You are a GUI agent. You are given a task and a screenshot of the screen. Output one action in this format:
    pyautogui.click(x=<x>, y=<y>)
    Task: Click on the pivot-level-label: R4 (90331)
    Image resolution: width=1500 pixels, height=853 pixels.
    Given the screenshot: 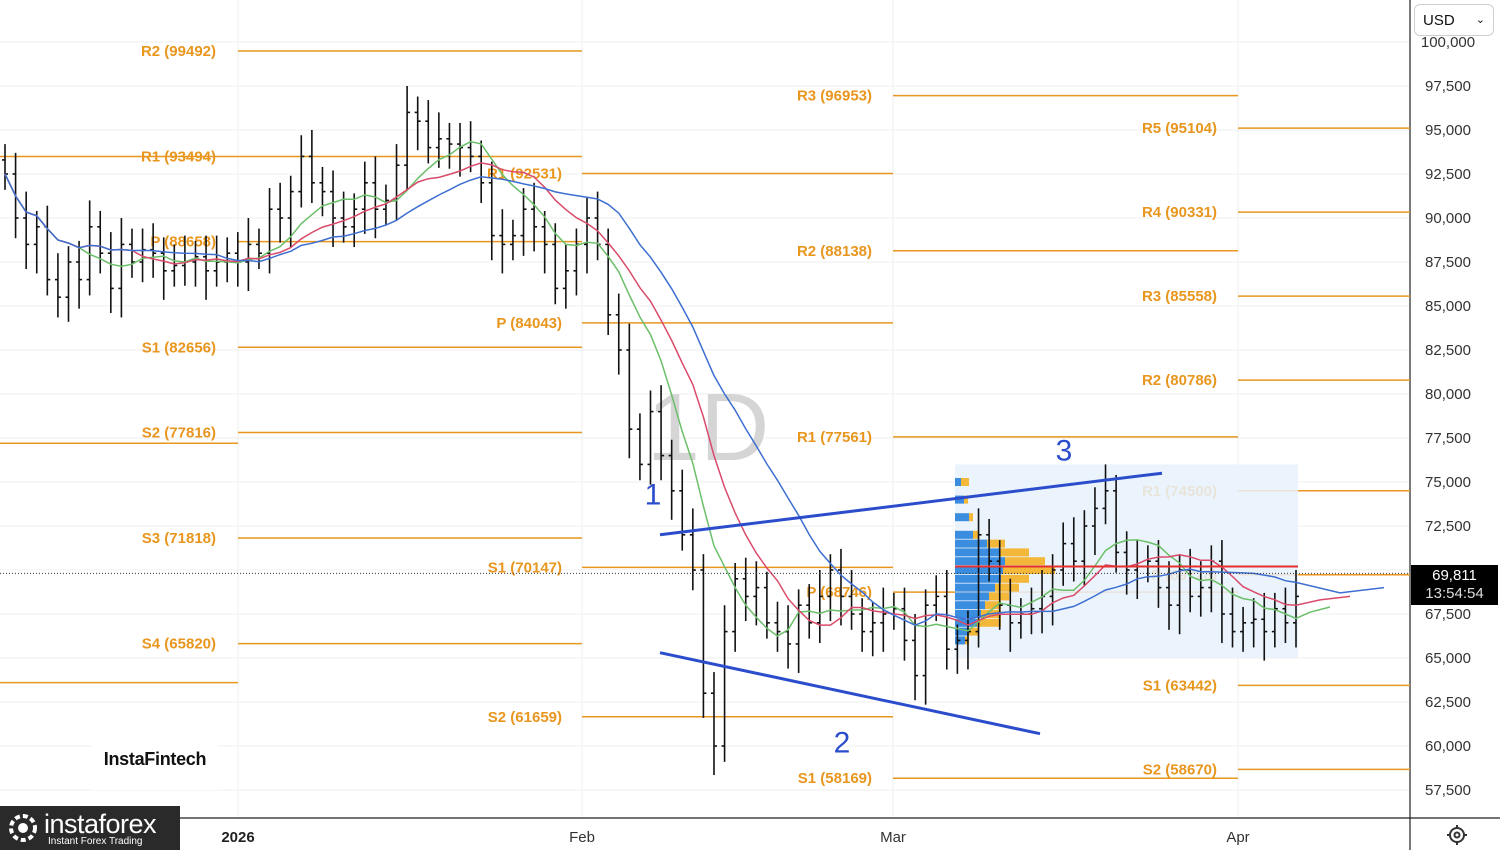 What is the action you would take?
    pyautogui.click(x=1179, y=212)
    